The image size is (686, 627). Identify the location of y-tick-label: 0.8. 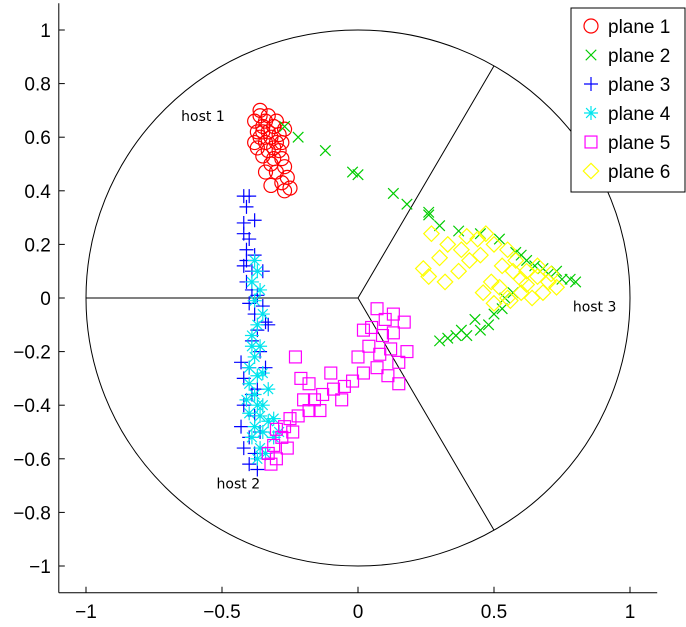
(37, 85).